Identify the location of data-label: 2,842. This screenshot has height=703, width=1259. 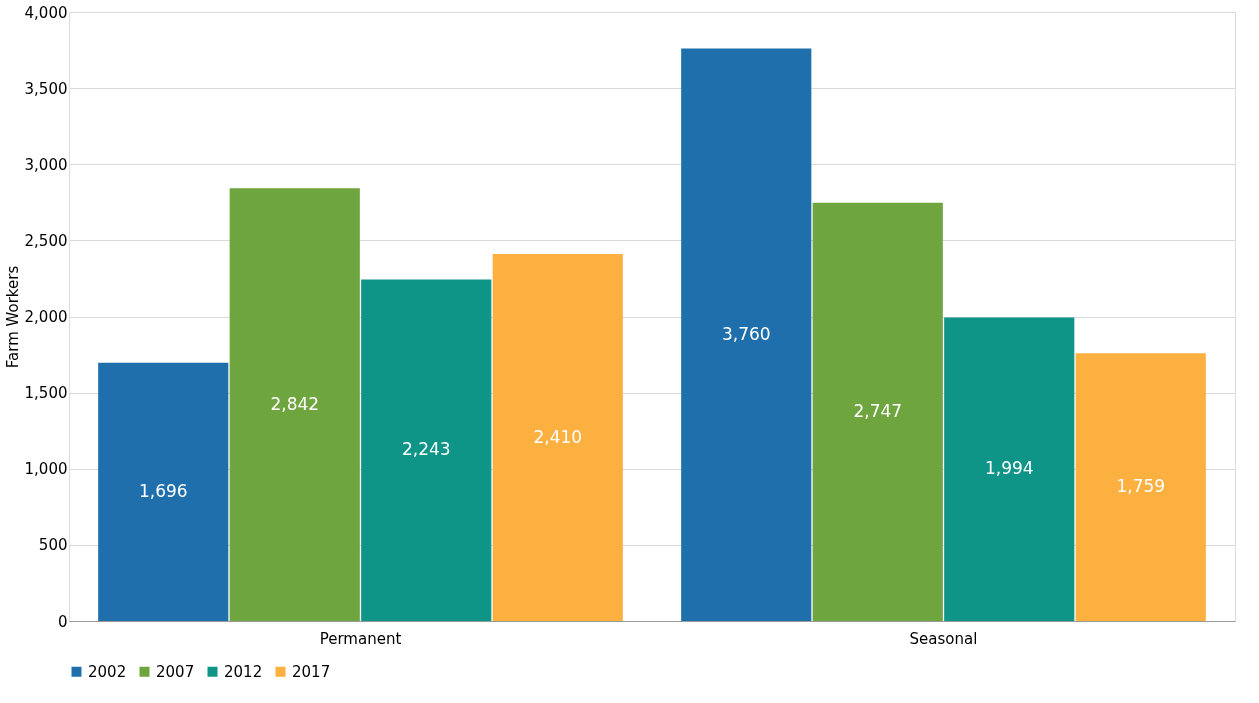
(295, 403).